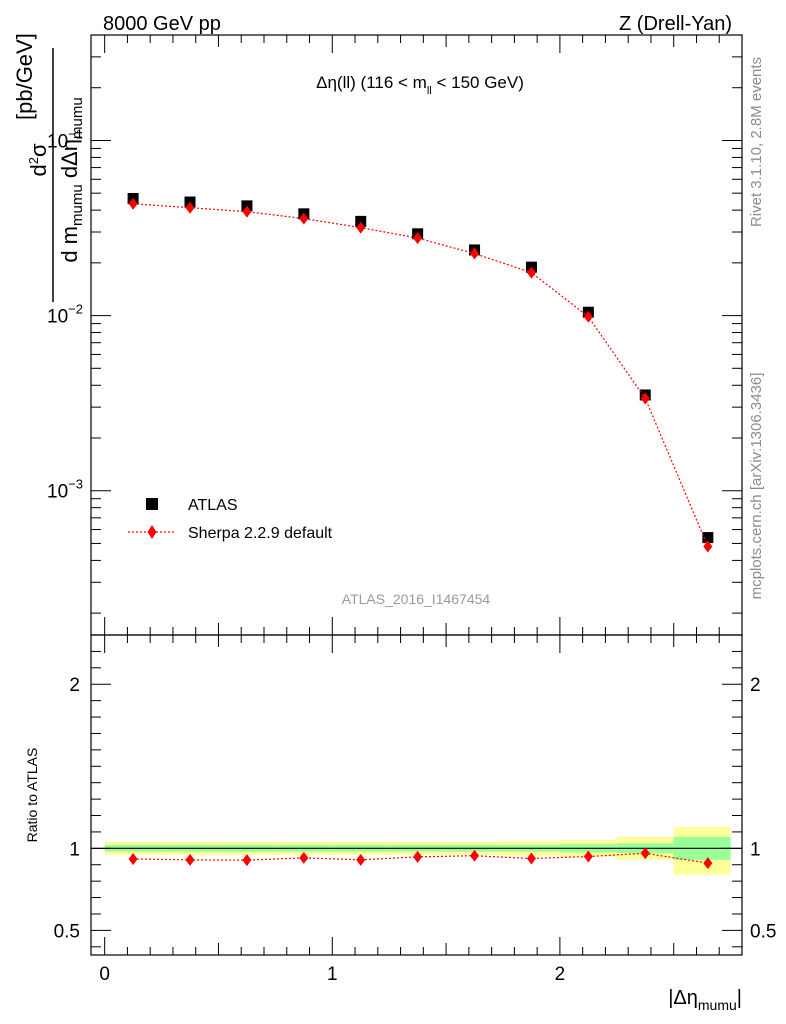 This screenshot has height=1024, width=786. Describe the element at coordinates (74, 685) in the screenshot. I see `ytick-label-ratio-left-2: 2` at that location.